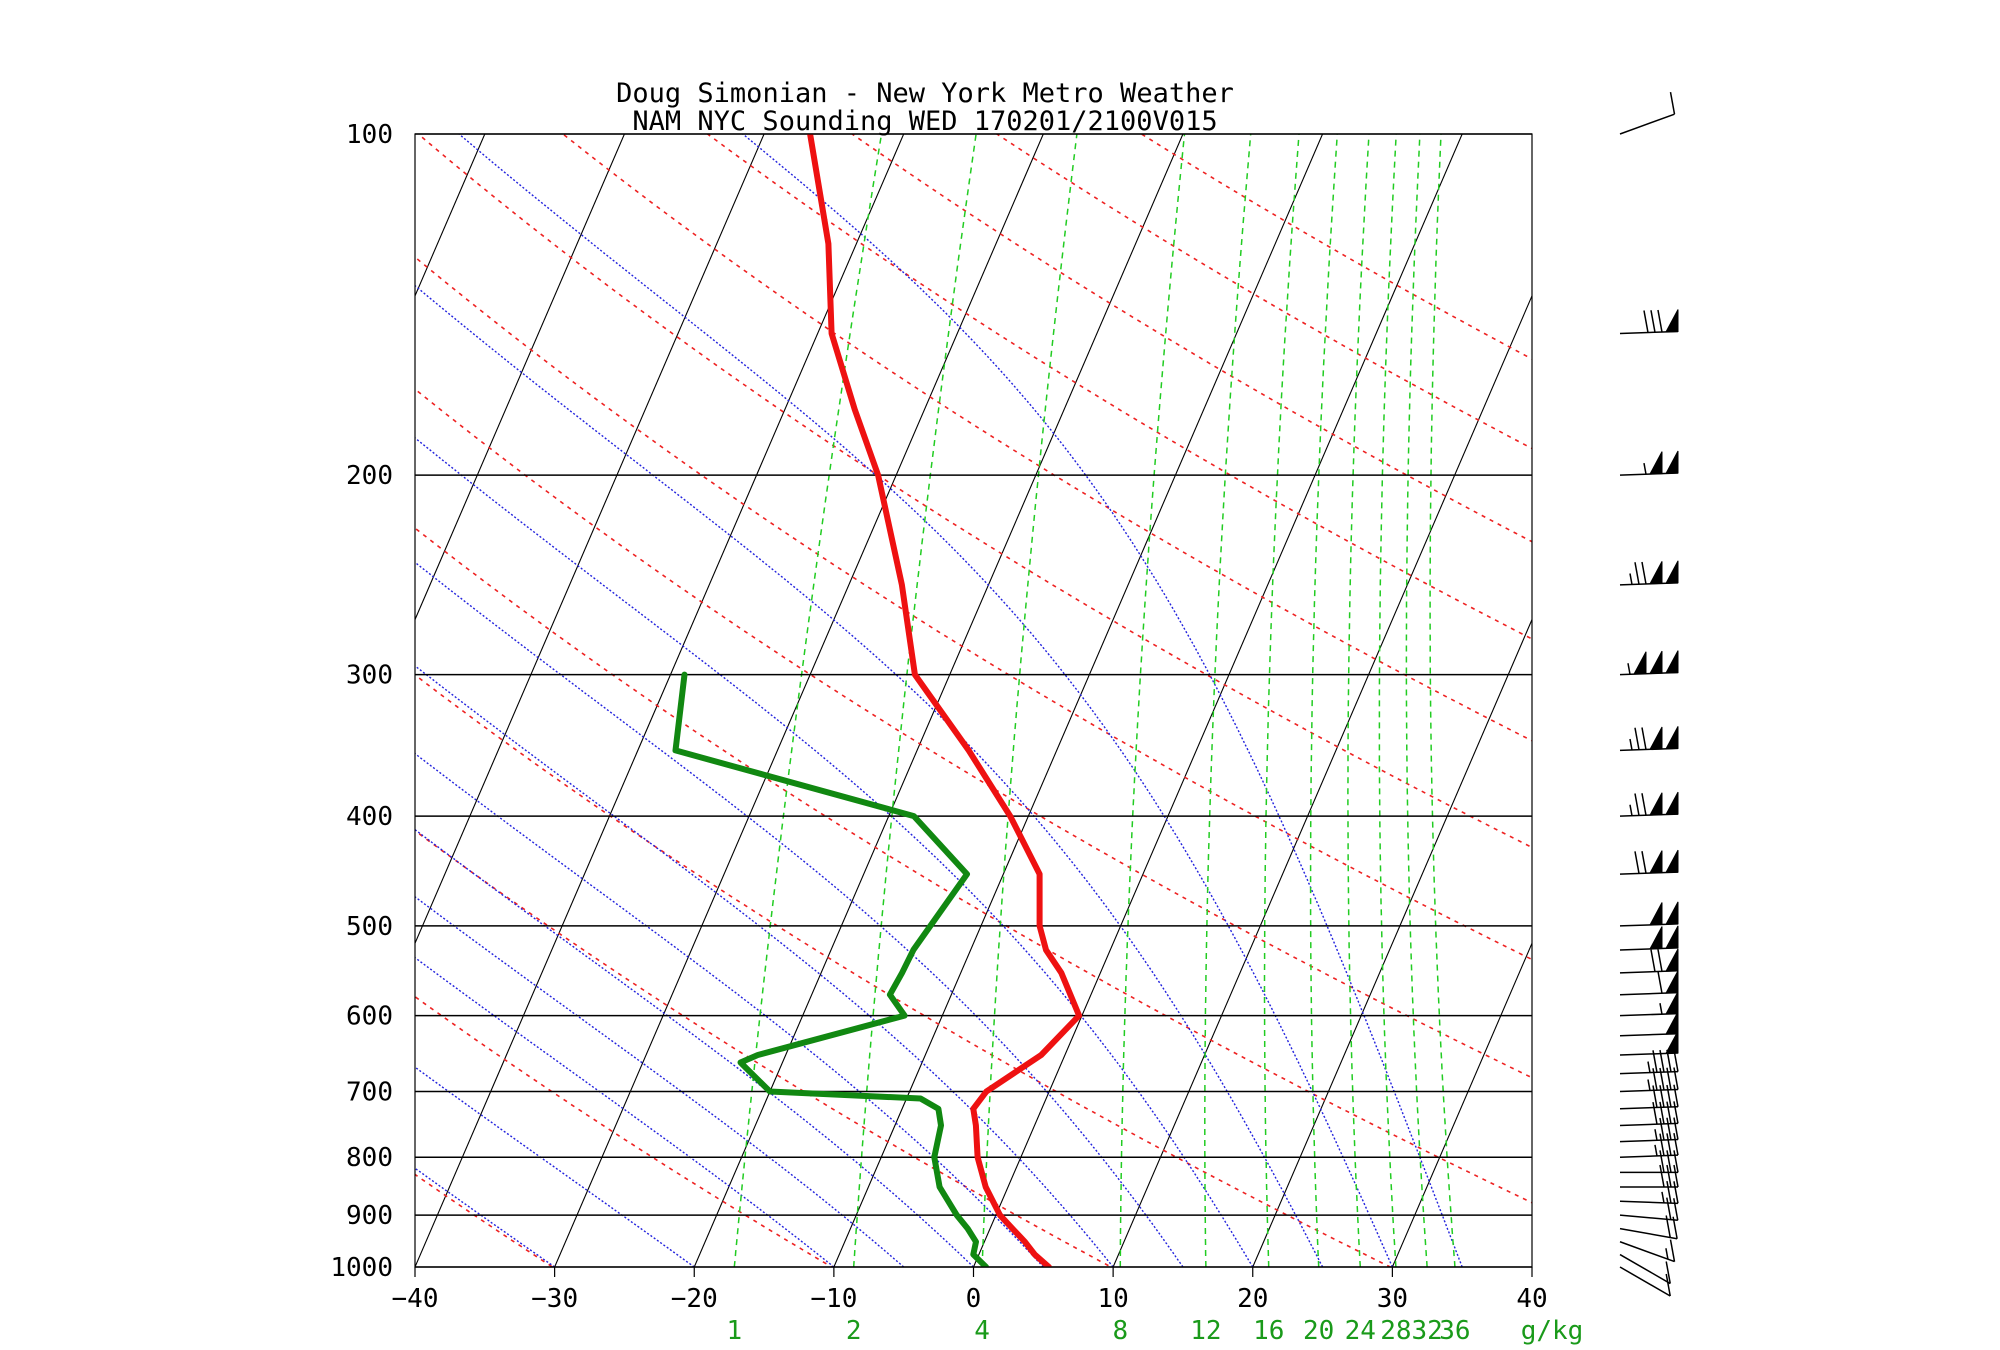 This screenshot has width=2000, height=1350. What do you see at coordinates (554, 1299) in the screenshot?
I see `temperature-tick-label: −30` at bounding box center [554, 1299].